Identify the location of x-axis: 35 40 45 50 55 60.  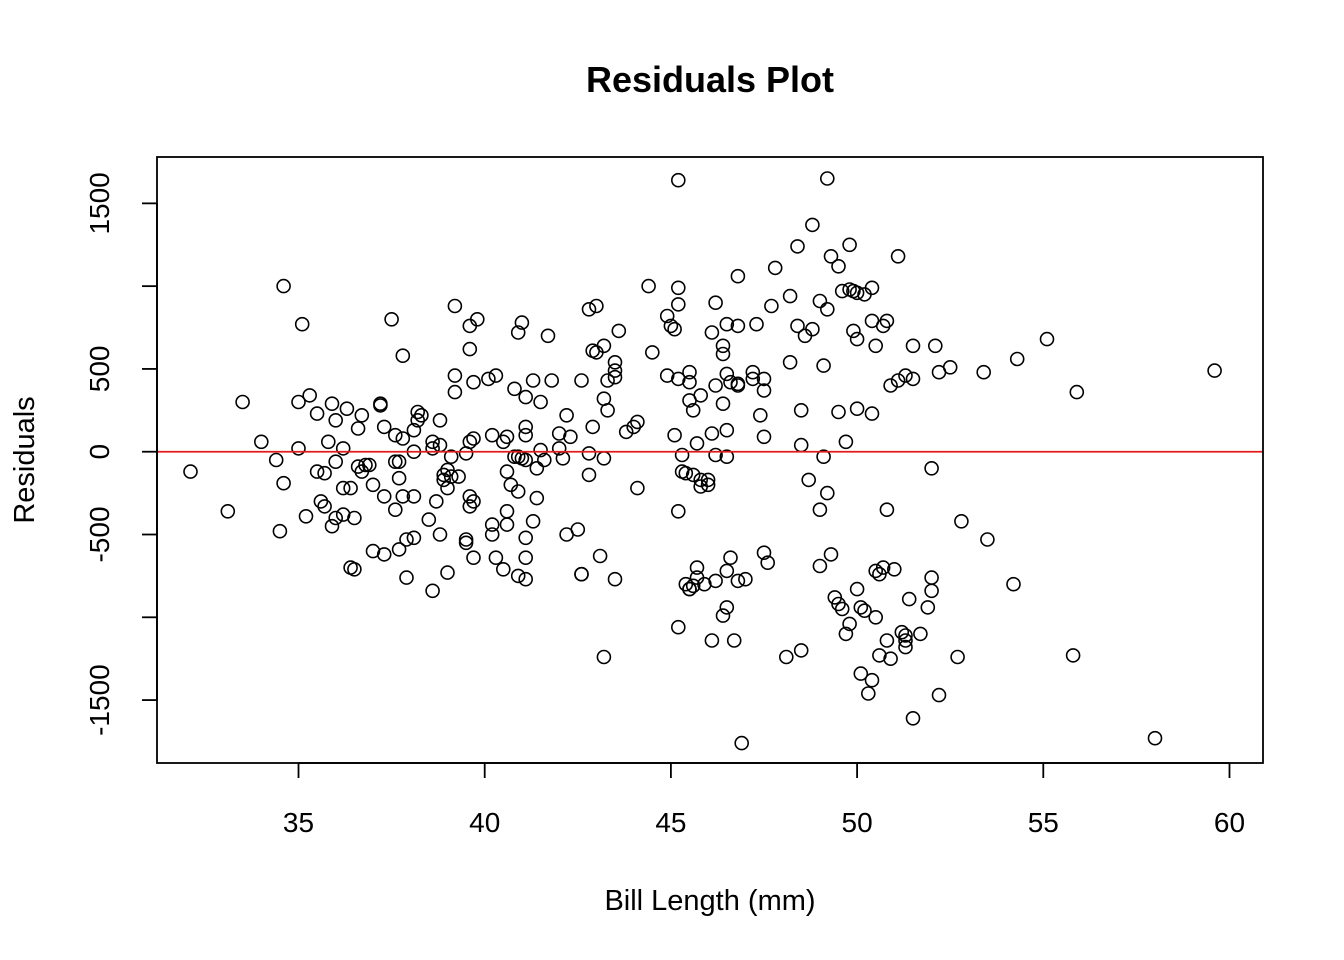
(764, 800).